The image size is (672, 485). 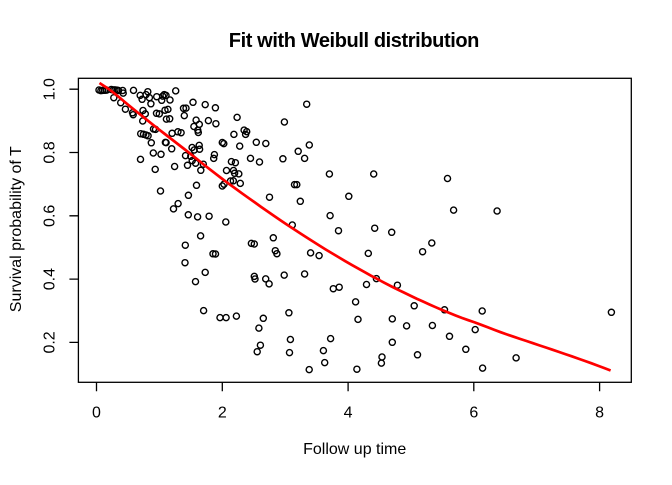 I want to click on svg-text: 0, so click(x=96, y=413).